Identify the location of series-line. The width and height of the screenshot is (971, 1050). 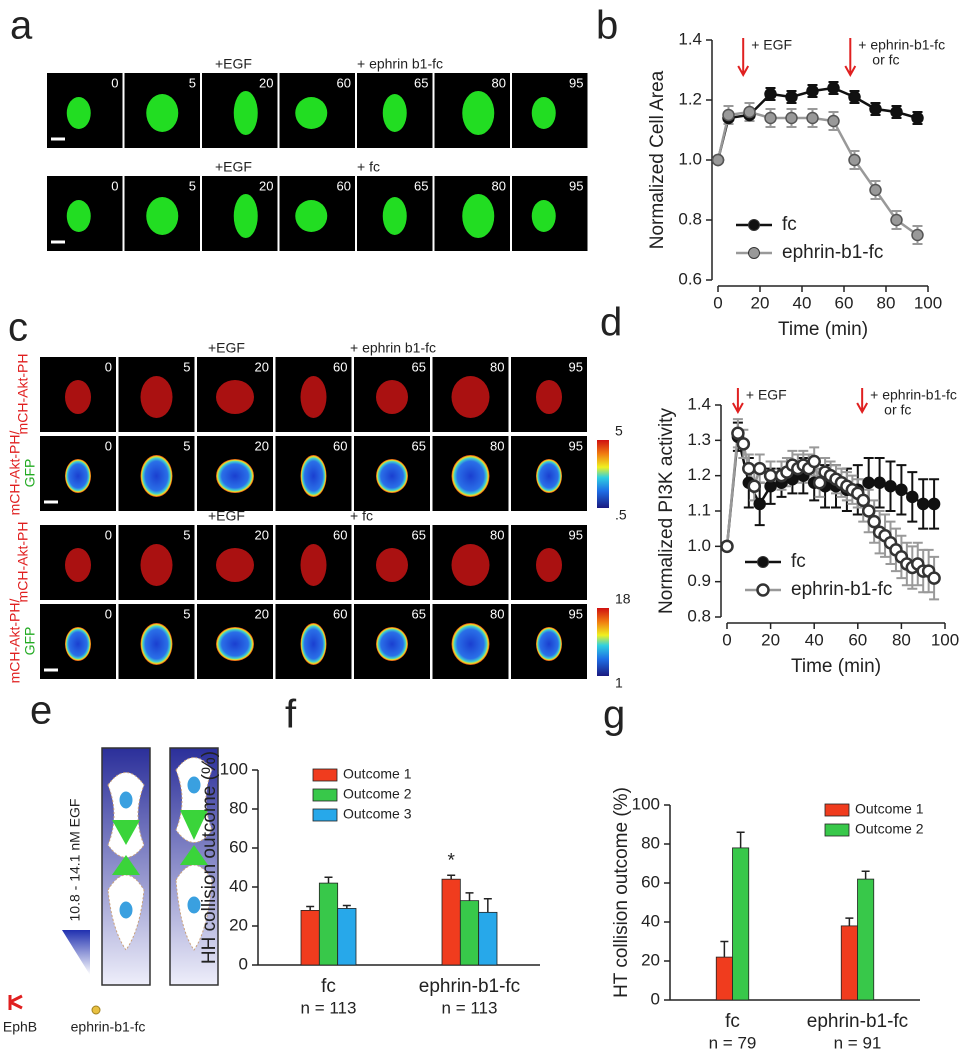
(817, 123).